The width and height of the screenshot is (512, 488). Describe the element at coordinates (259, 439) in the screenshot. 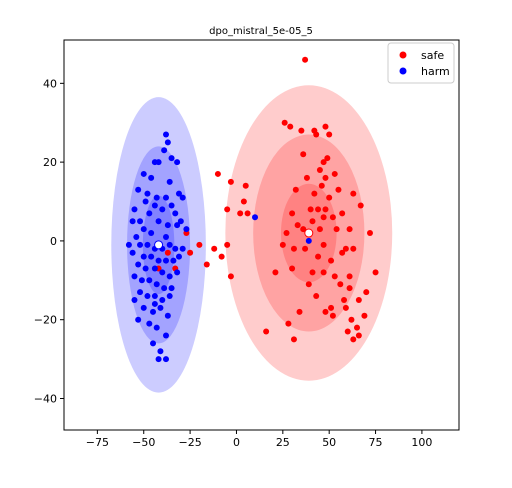

I see `x-axis: −75 −50 −25 0 25 50 75 100` at that location.